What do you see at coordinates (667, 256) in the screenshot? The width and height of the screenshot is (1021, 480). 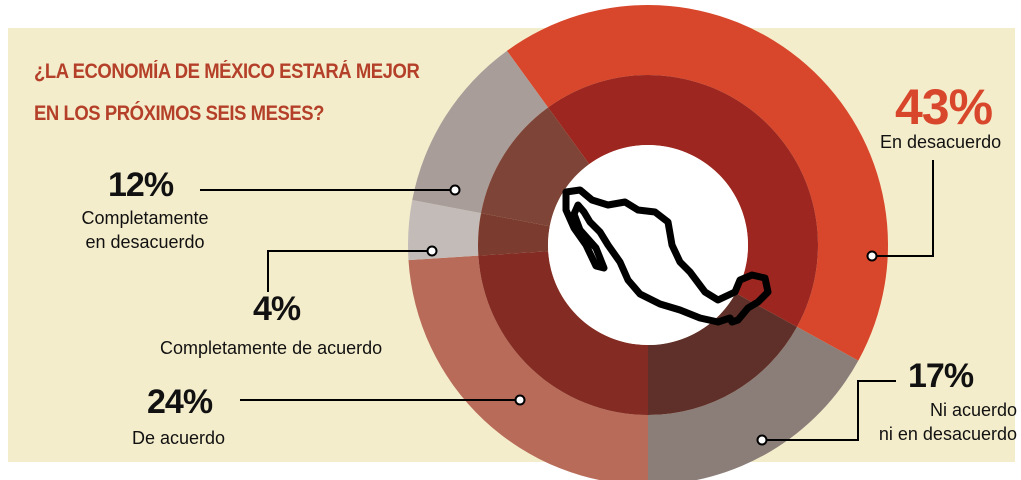 I see `mexico-map` at bounding box center [667, 256].